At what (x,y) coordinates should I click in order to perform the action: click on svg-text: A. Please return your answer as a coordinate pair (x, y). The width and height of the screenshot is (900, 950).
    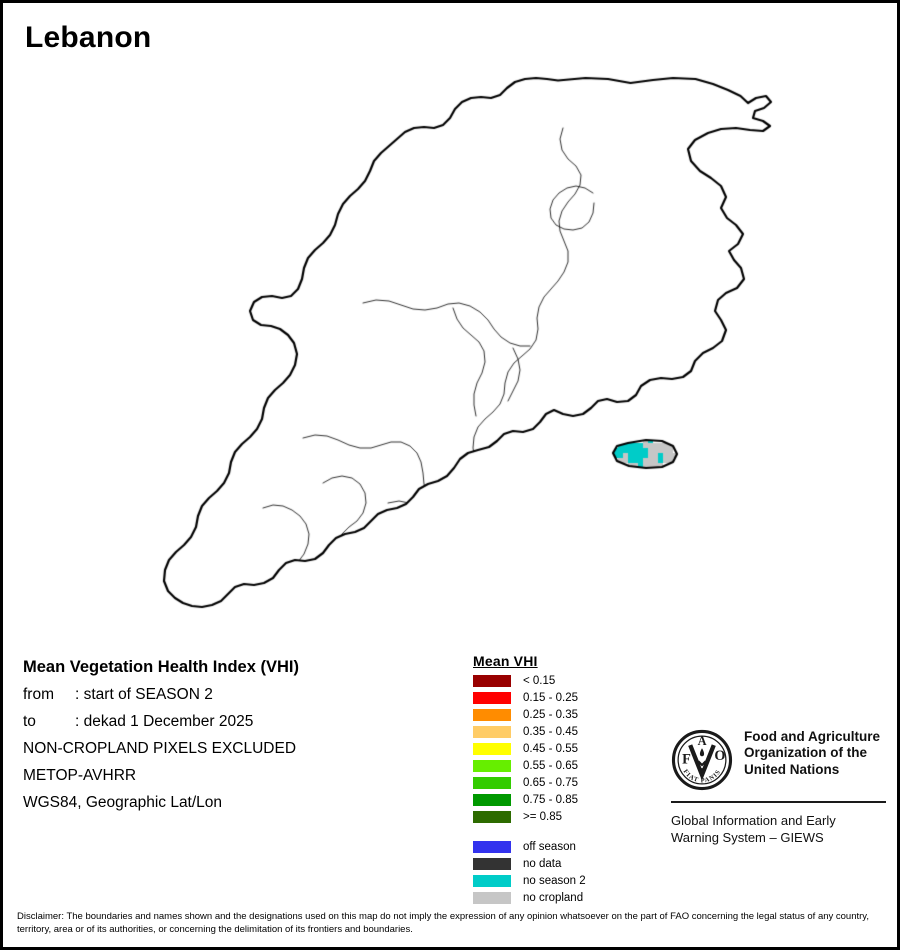
    Looking at the image, I should click on (702, 741).